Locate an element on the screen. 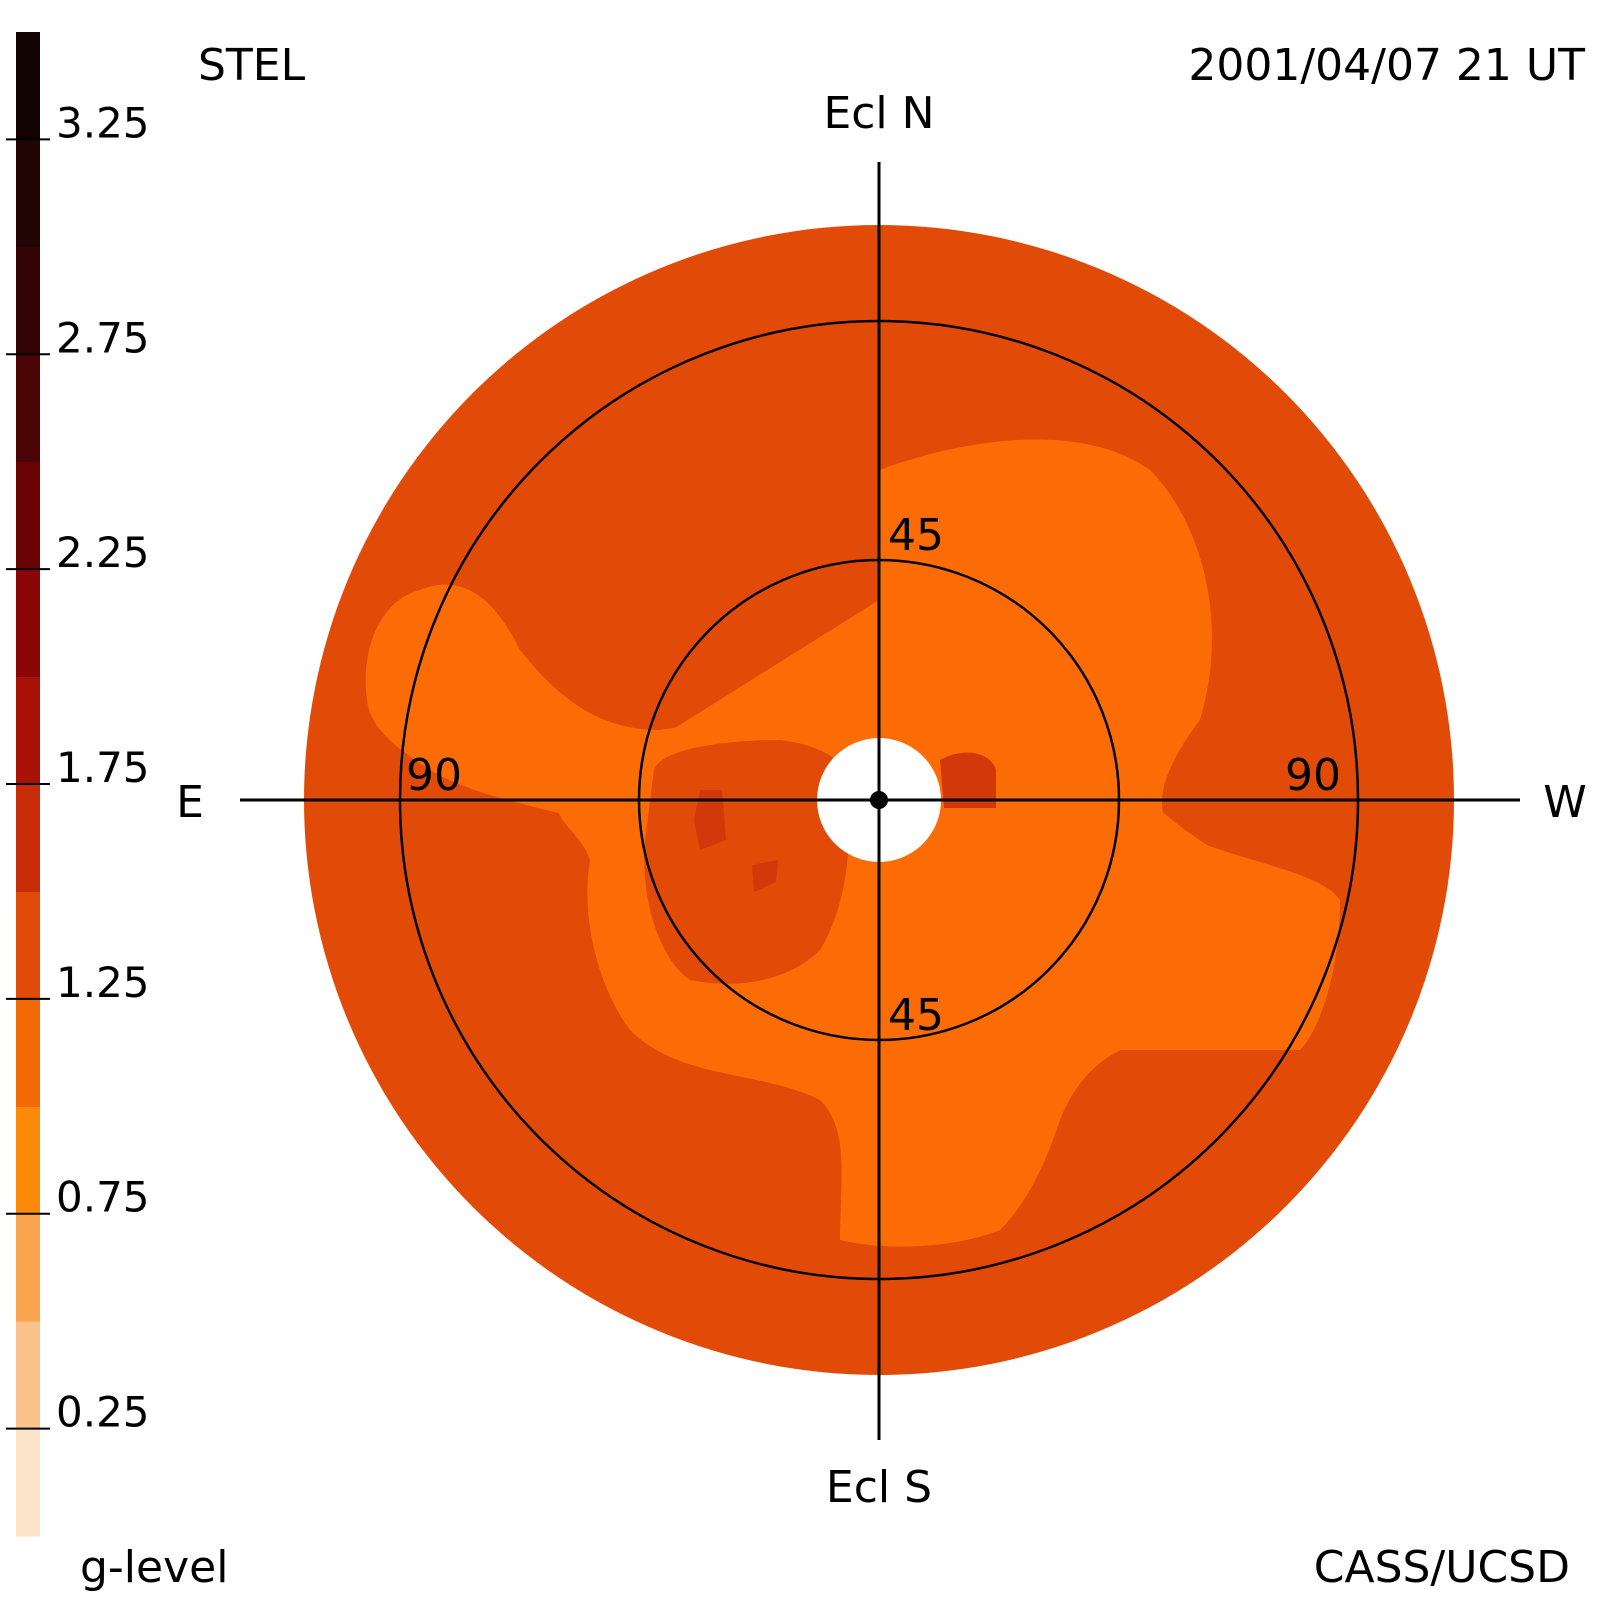  colorbar-tick-label: 0.25 is located at coordinates (103, 1412).